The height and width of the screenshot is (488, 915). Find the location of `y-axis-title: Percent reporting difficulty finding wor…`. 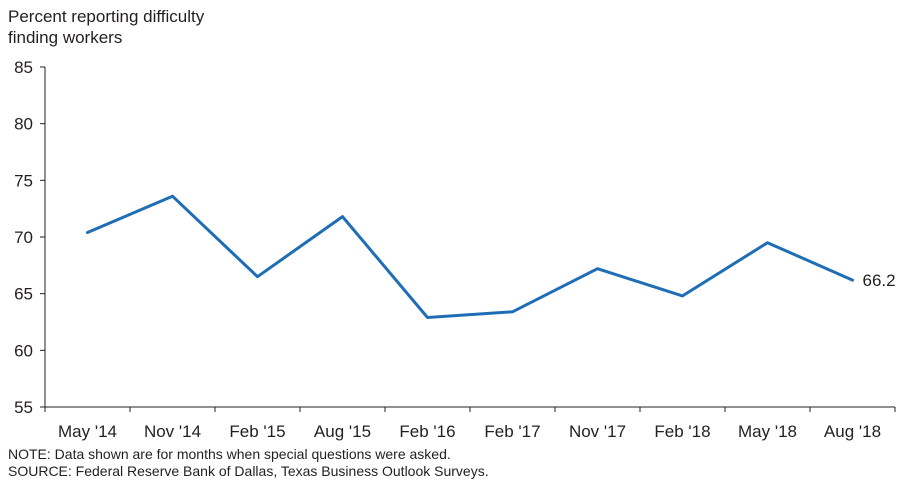

y-axis-title: Percent reporting difficulty finding wor… is located at coordinates (106, 27).